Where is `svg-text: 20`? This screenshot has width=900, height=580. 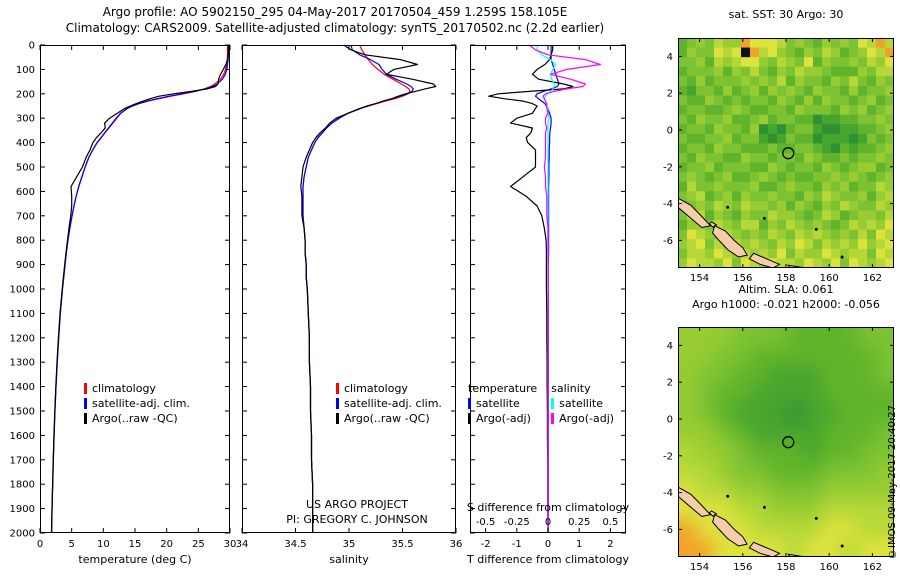
svg-text: 20 is located at coordinates (166, 544).